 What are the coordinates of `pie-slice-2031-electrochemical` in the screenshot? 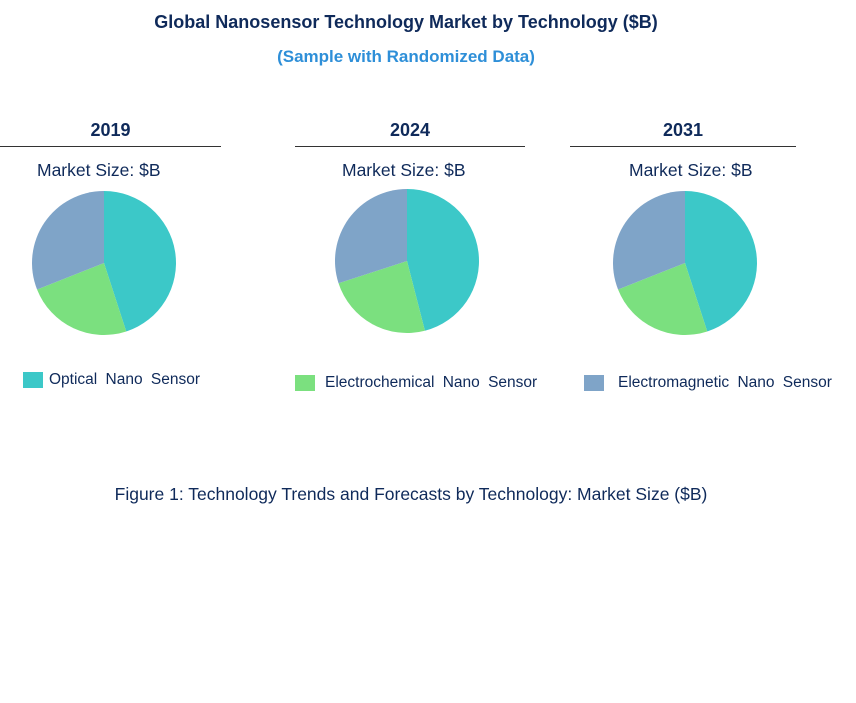 It's located at (663, 299).